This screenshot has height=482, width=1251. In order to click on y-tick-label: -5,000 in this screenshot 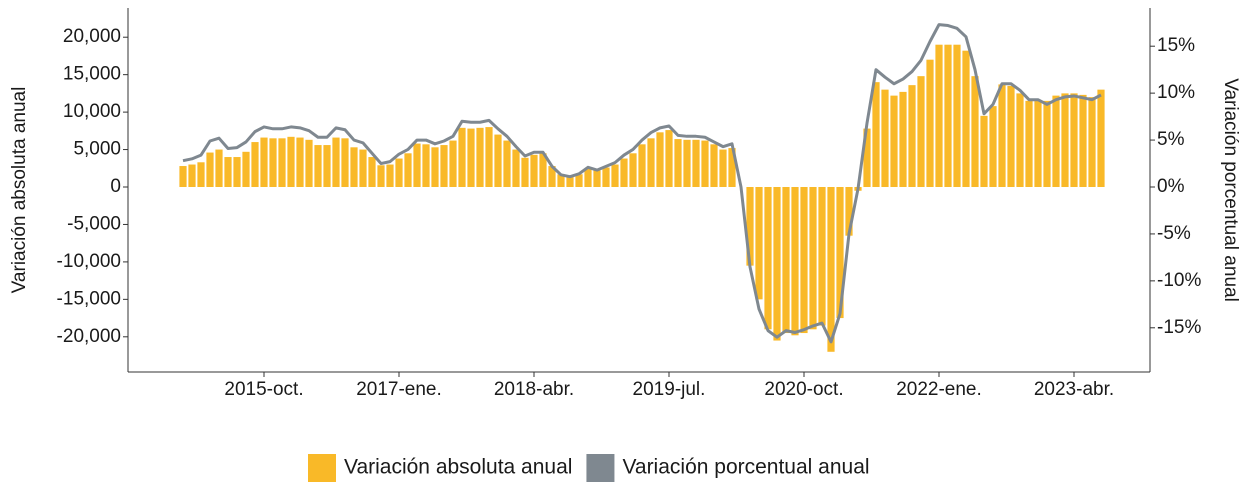, I will do `click(94, 223)`.